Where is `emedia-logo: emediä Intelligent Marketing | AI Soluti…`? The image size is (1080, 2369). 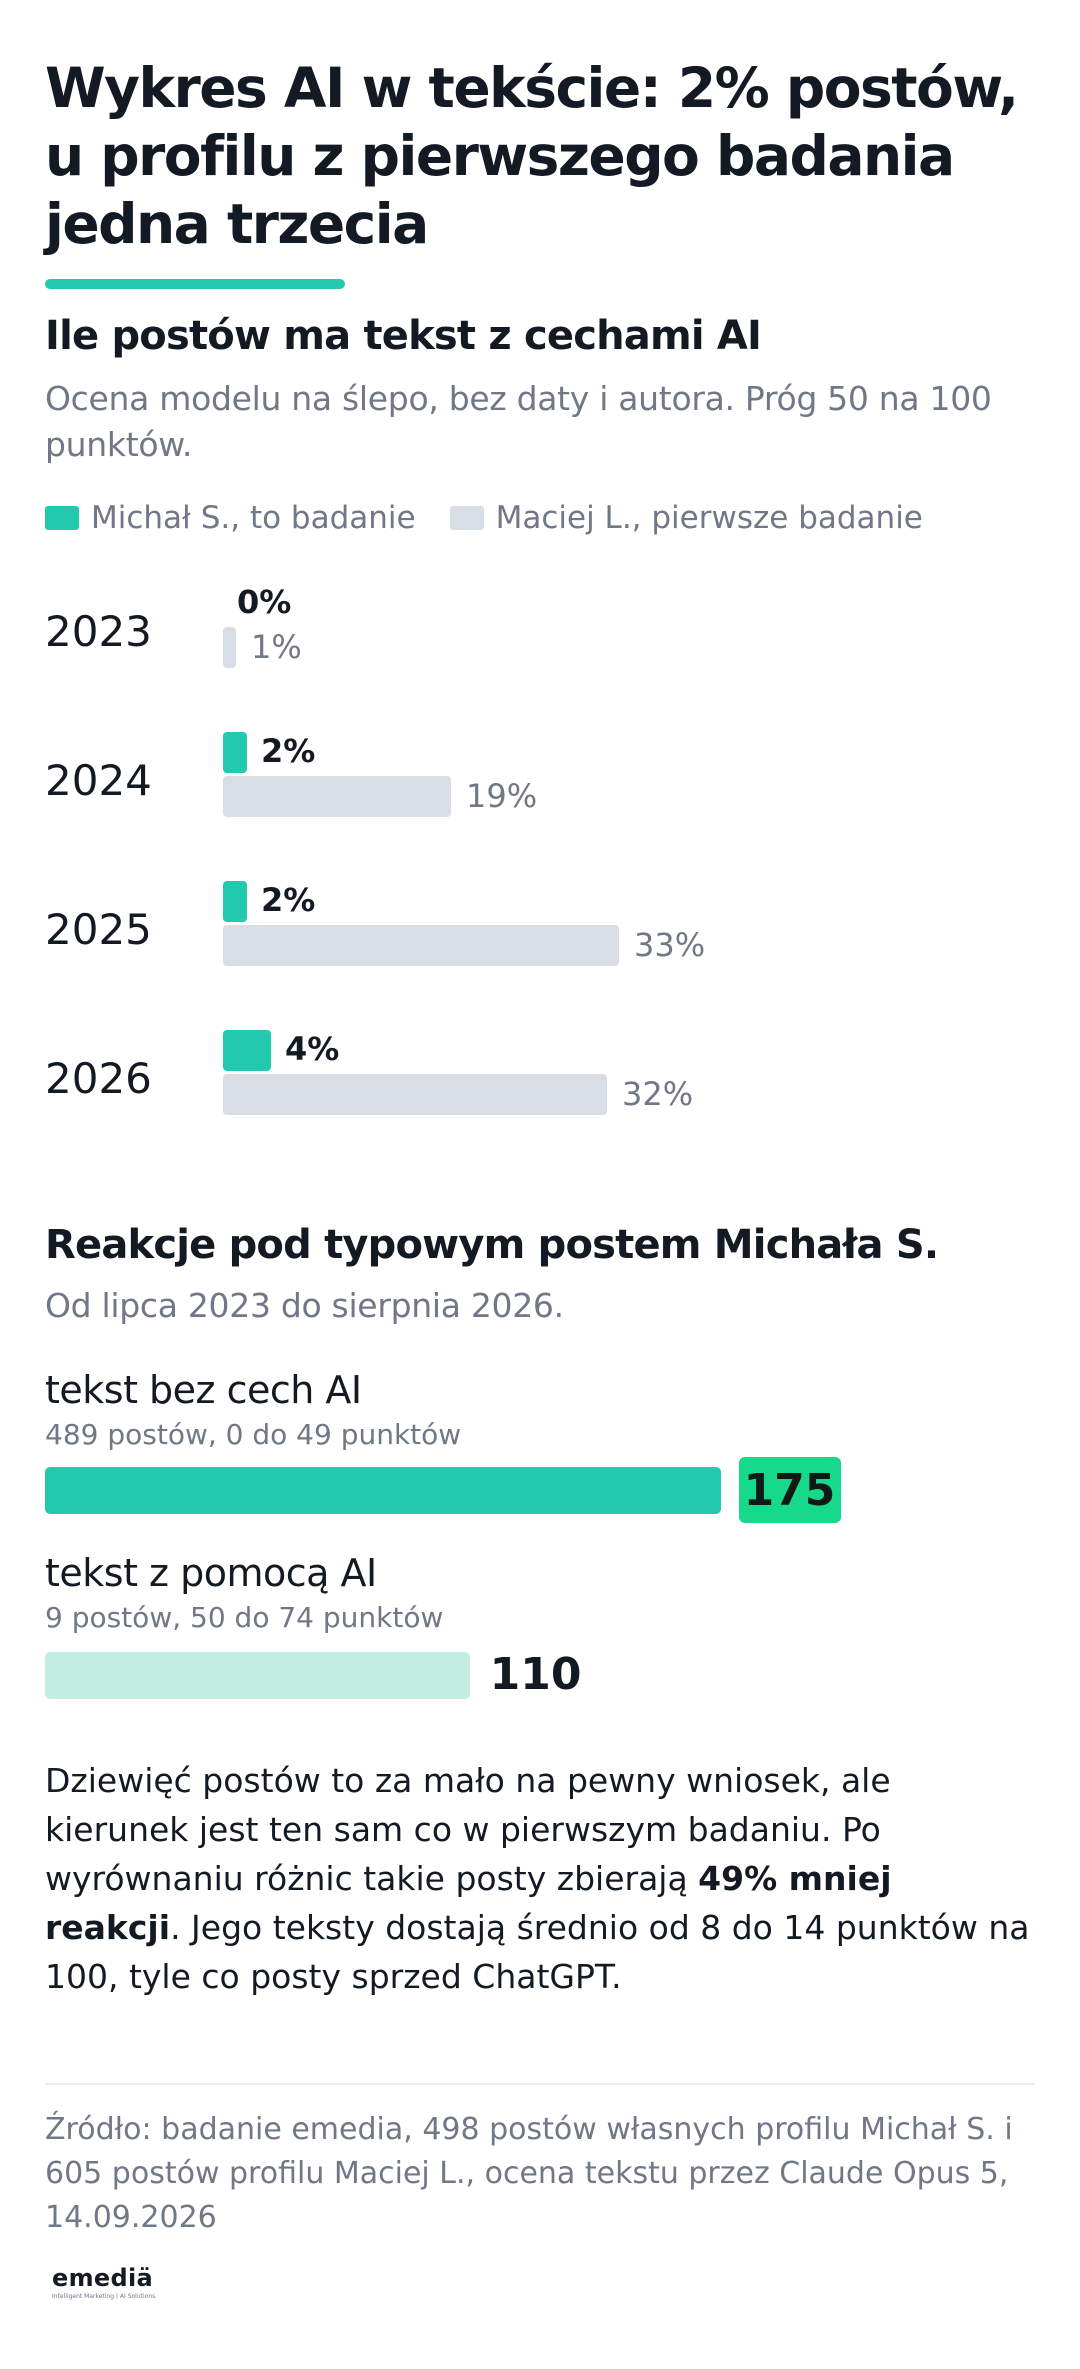
emedia-logo: emediä Intelligent Marketing | AI Soluti… is located at coordinates (103, 2282).